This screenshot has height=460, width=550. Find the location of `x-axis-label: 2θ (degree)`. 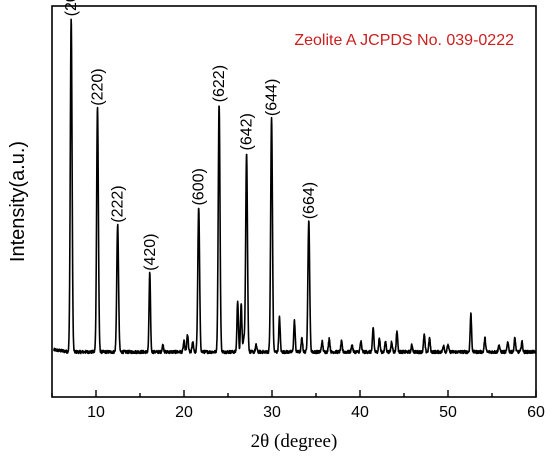

x-axis-label: 2θ (degree) is located at coordinates (294, 441).